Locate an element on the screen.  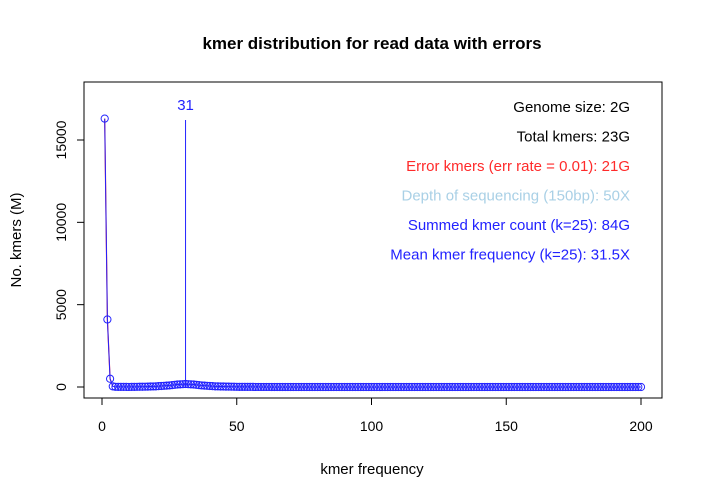
x-axis: 0 50 100 150 200 is located at coordinates (375, 415).